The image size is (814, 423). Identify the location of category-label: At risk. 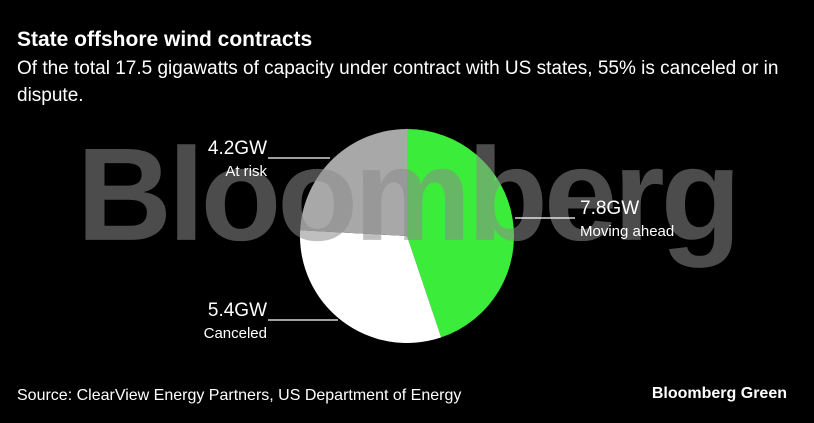
(246, 171).